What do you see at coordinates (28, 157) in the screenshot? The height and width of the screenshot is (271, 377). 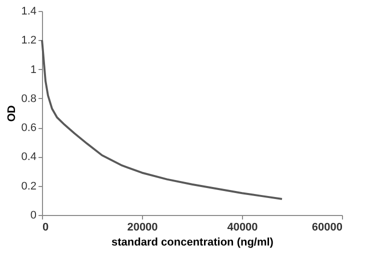 I see `y-tick-label: 0.4` at bounding box center [28, 157].